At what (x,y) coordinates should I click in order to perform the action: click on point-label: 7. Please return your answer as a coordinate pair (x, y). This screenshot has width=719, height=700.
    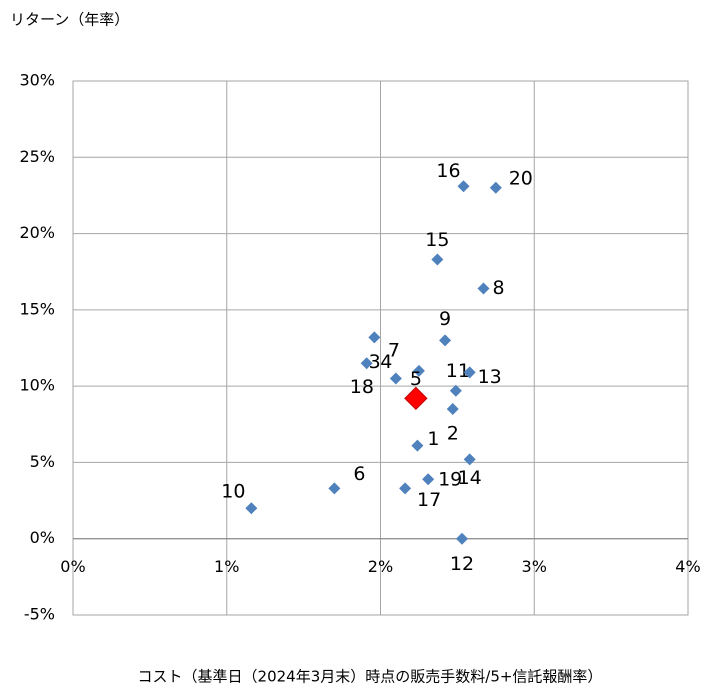
    Looking at the image, I should click on (394, 350).